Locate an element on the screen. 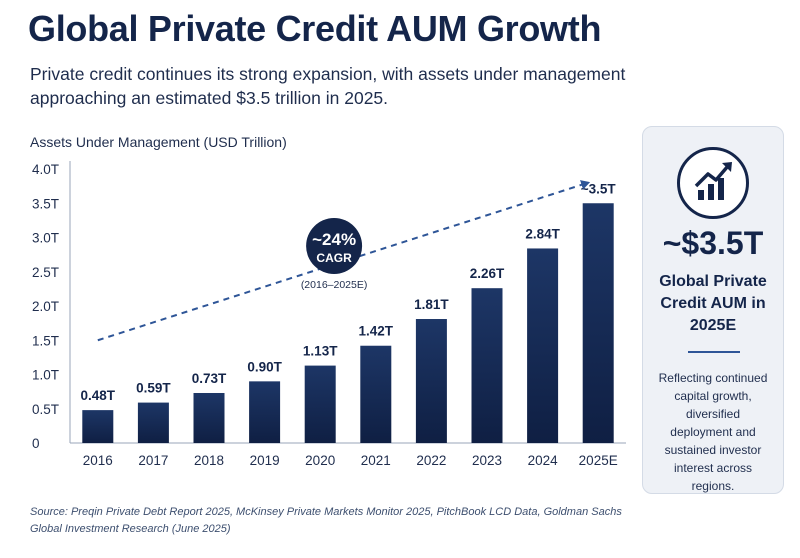 The width and height of the screenshot is (800, 558). cagr-badge-circle is located at coordinates (334, 246).